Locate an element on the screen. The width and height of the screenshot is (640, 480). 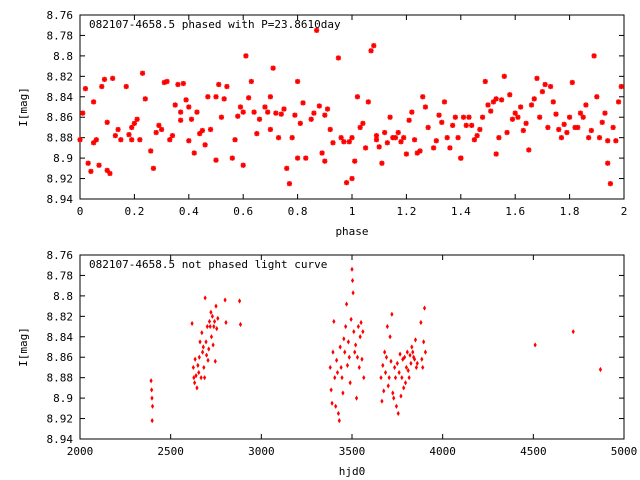
phased-chart-title: 082107-4658.5 phased with P=23.8610day is located at coordinates (215, 24).